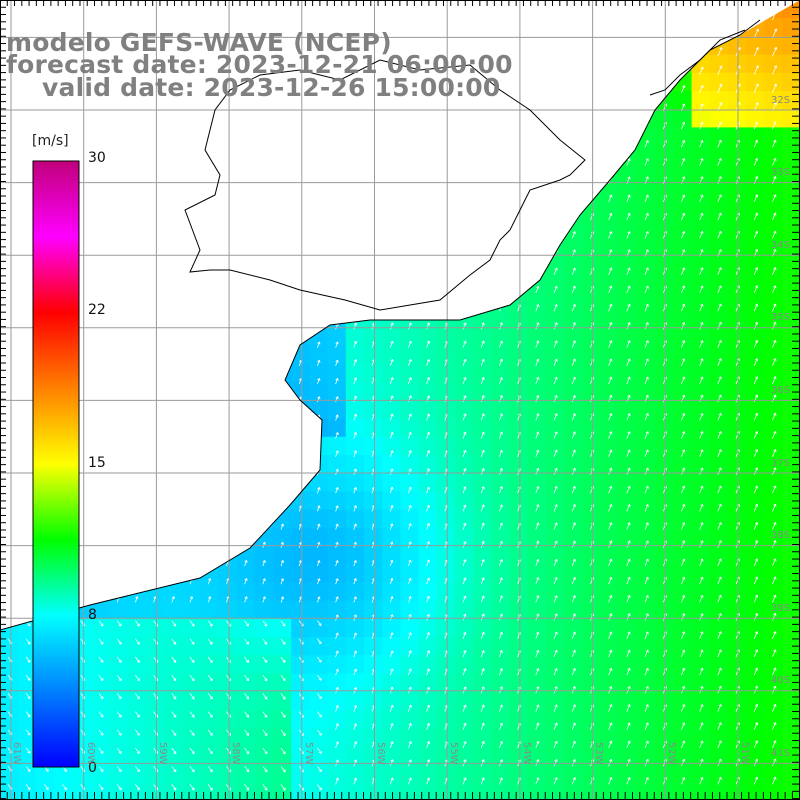  I want to click on colorbar, so click(56, 464).